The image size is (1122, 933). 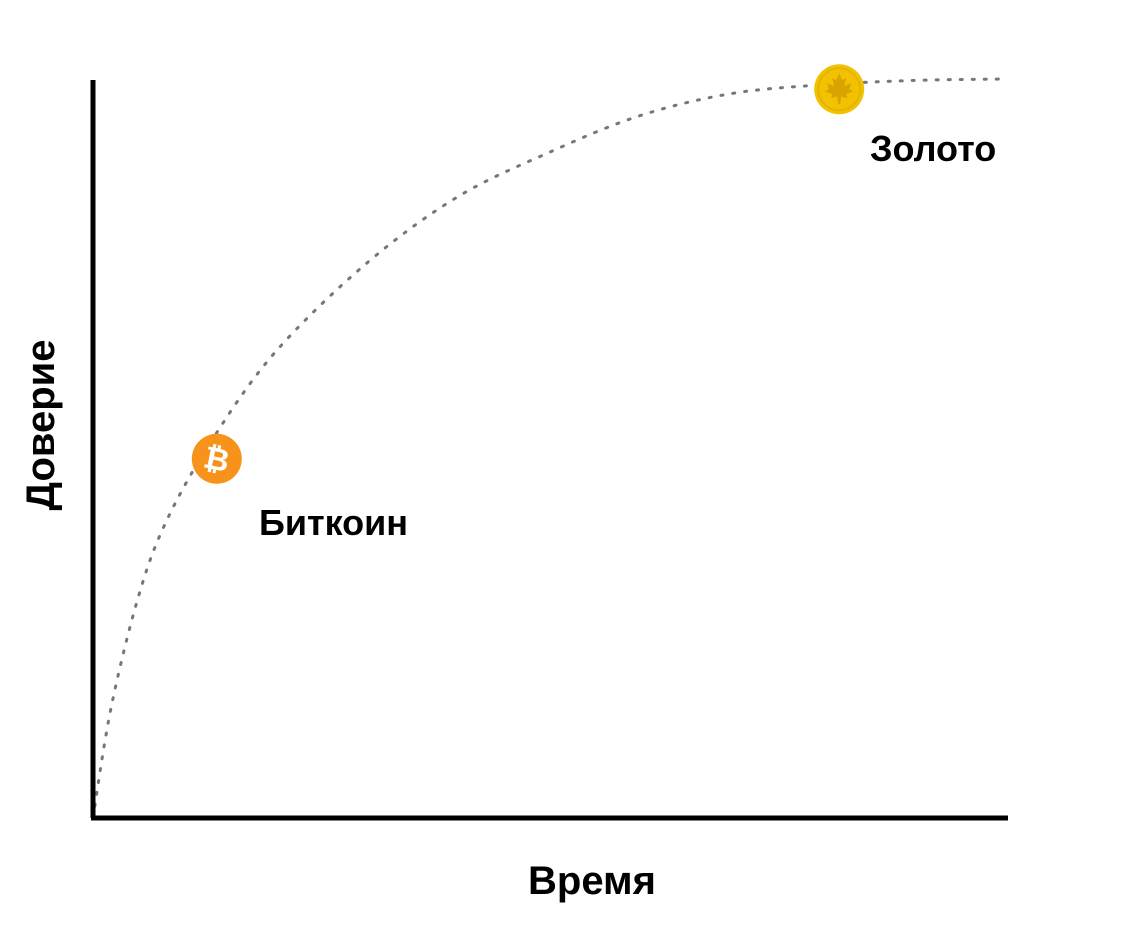 I want to click on bitcoin-label: Биткоин, so click(x=333, y=522).